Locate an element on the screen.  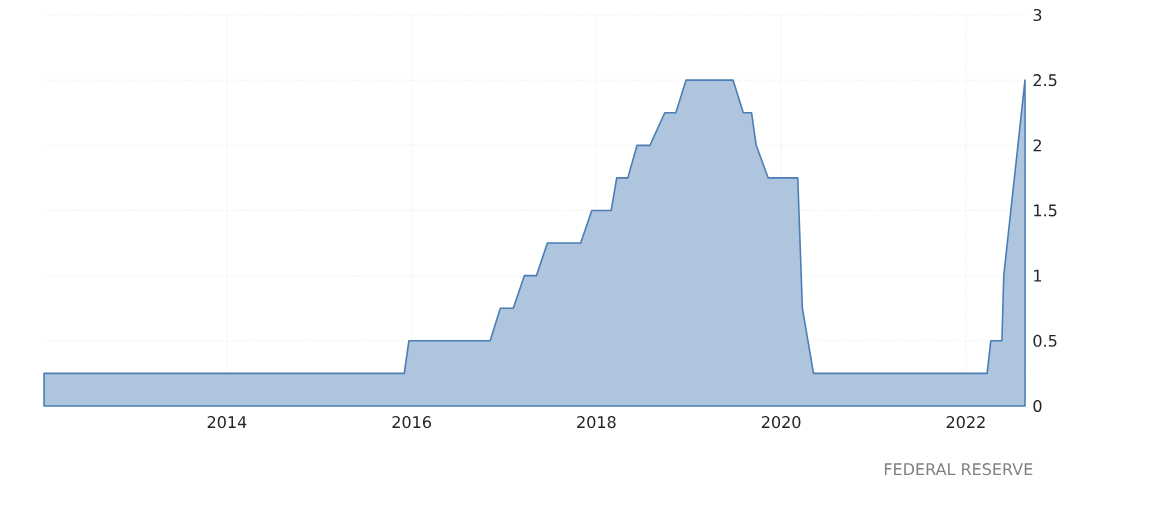
x-tick-label: 2022 is located at coordinates (965, 422).